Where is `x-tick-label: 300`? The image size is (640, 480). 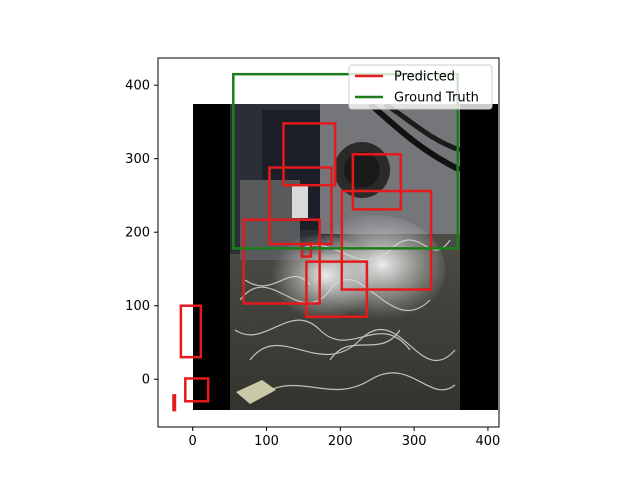
x-tick-label: 300 is located at coordinates (414, 441).